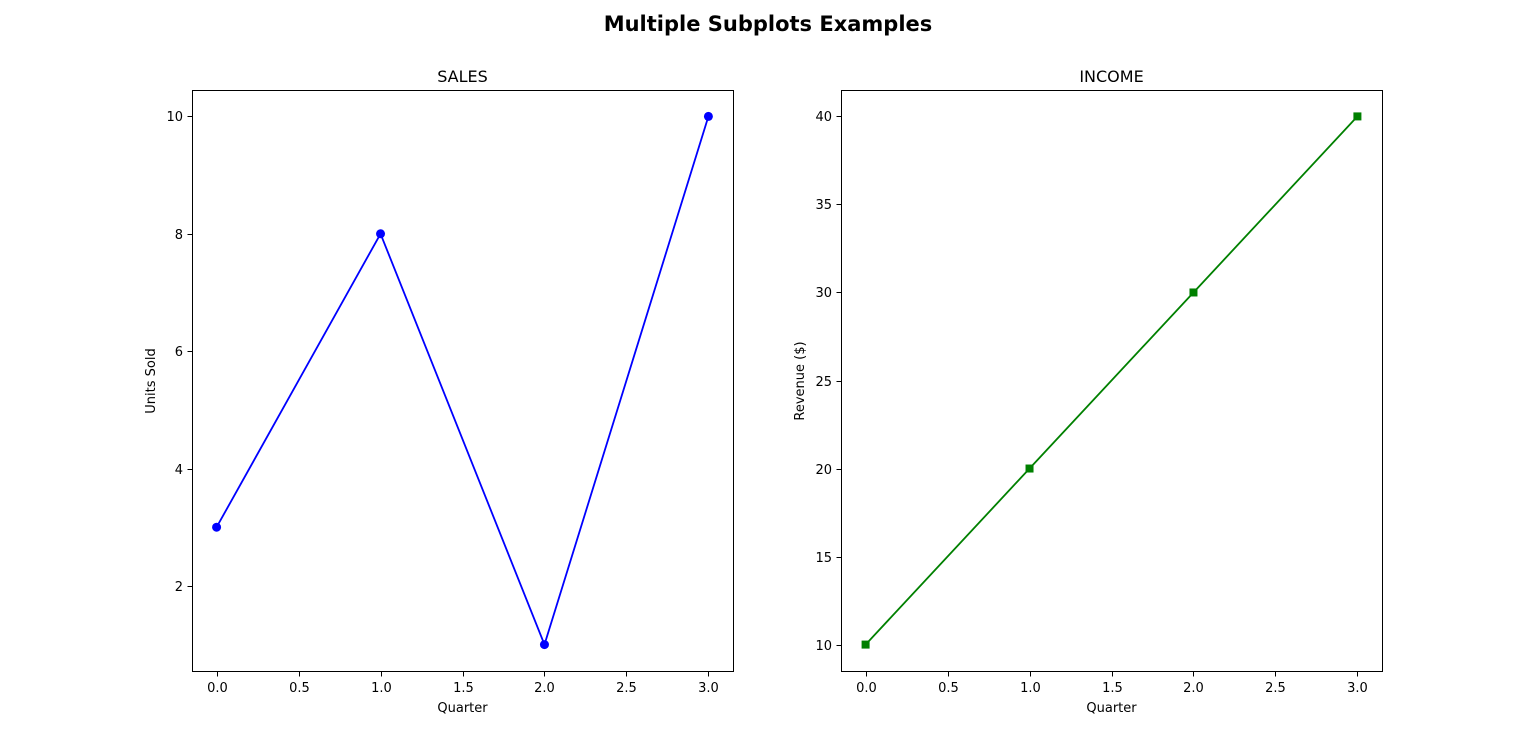 This screenshot has height=754, width=1536. What do you see at coordinates (381, 688) in the screenshot?
I see `sales-x-tick-label: 1.0` at bounding box center [381, 688].